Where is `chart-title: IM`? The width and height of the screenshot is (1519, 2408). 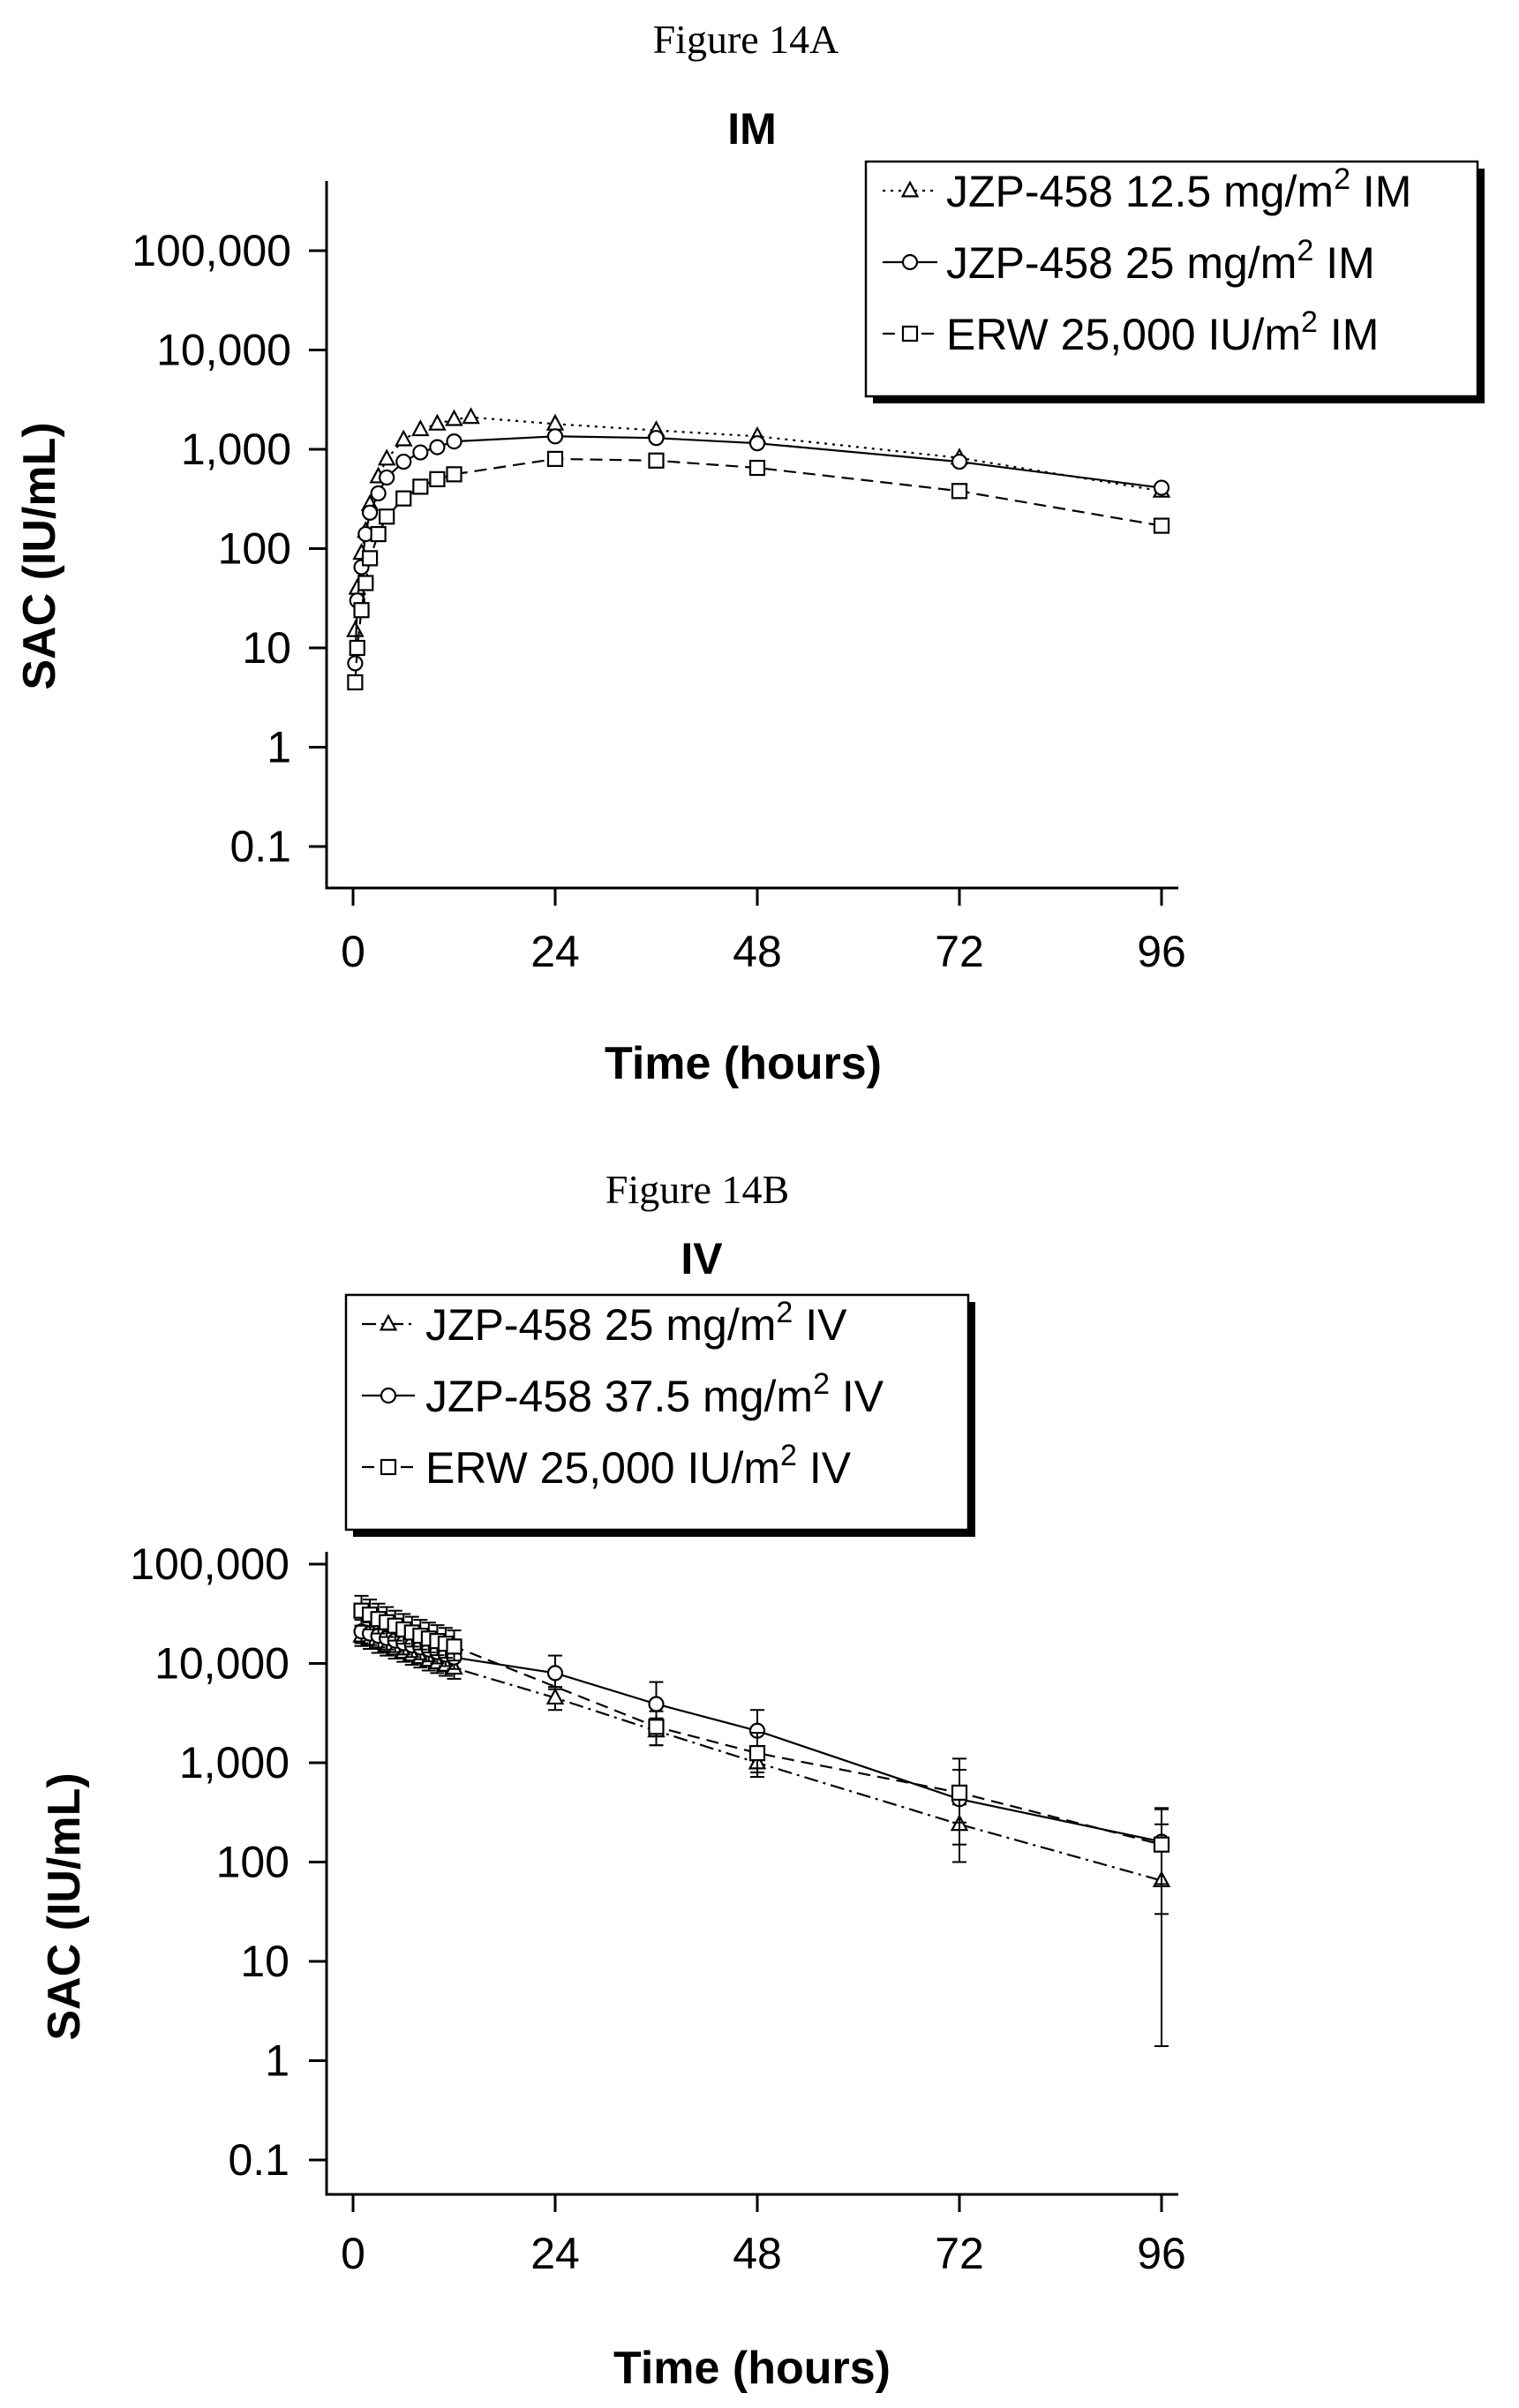
chart-title: IM is located at coordinates (752, 129).